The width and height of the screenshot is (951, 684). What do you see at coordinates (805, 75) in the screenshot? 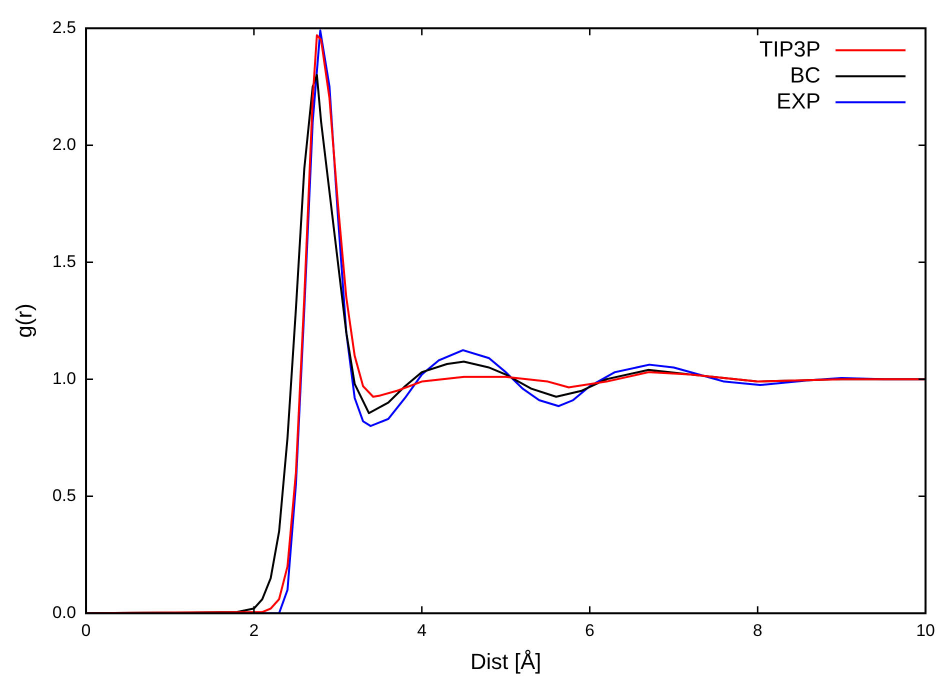
I see `legend-label: BC` at bounding box center [805, 75].